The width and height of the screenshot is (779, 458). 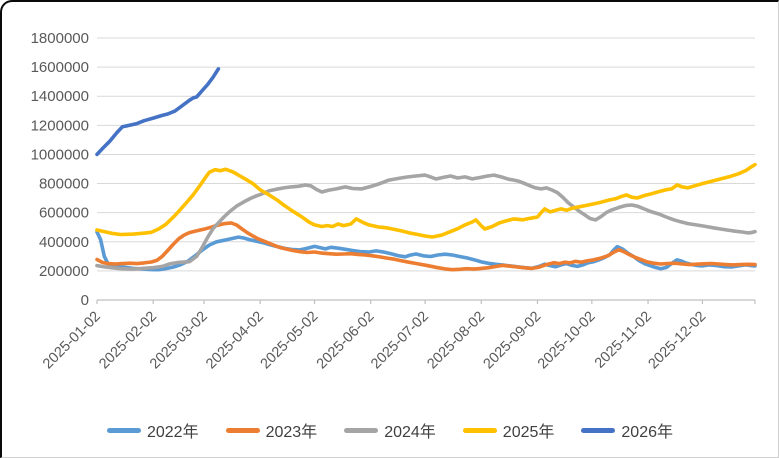 I want to click on x-axis-label: 2025-09-02, so click(x=513, y=341).